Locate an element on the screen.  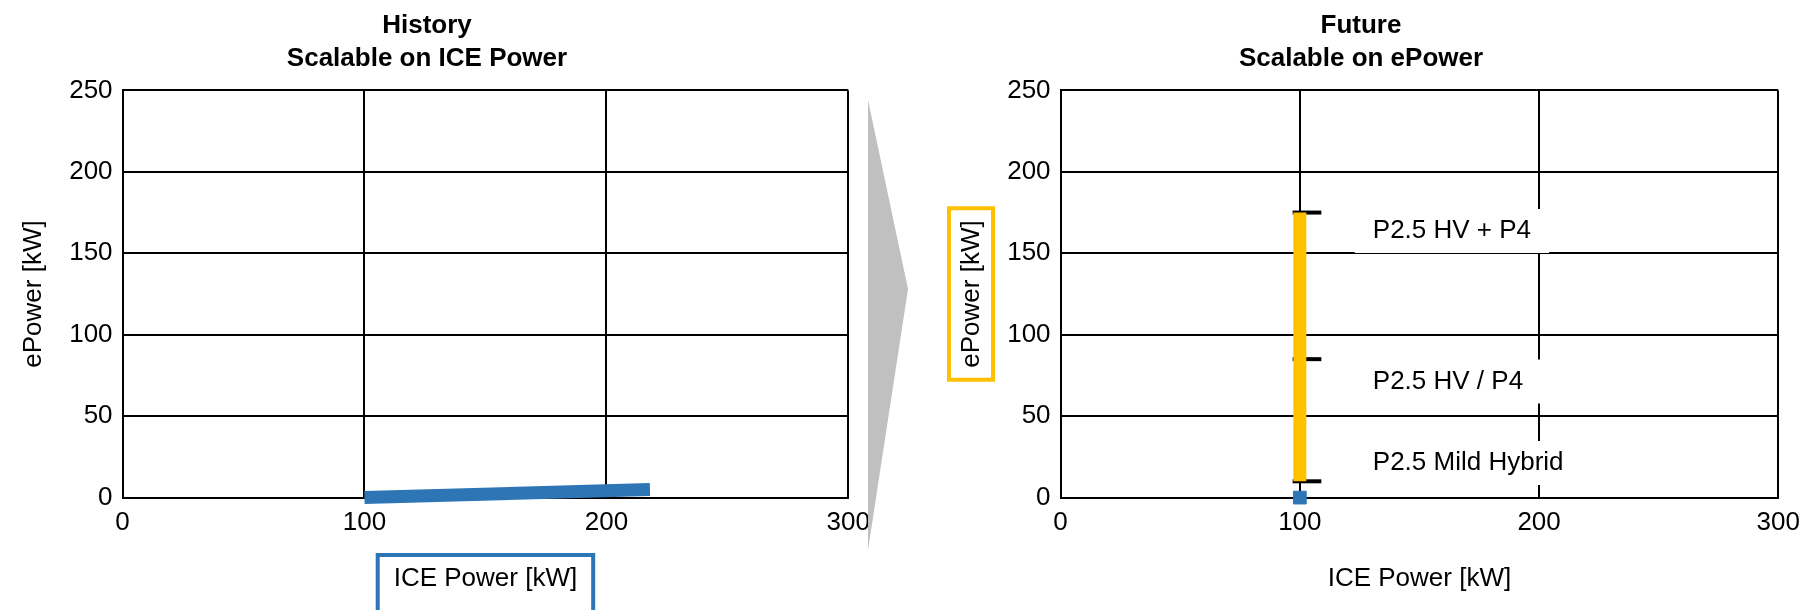
chart-subtitle: Scalable on ICE Power is located at coordinates (427, 56).